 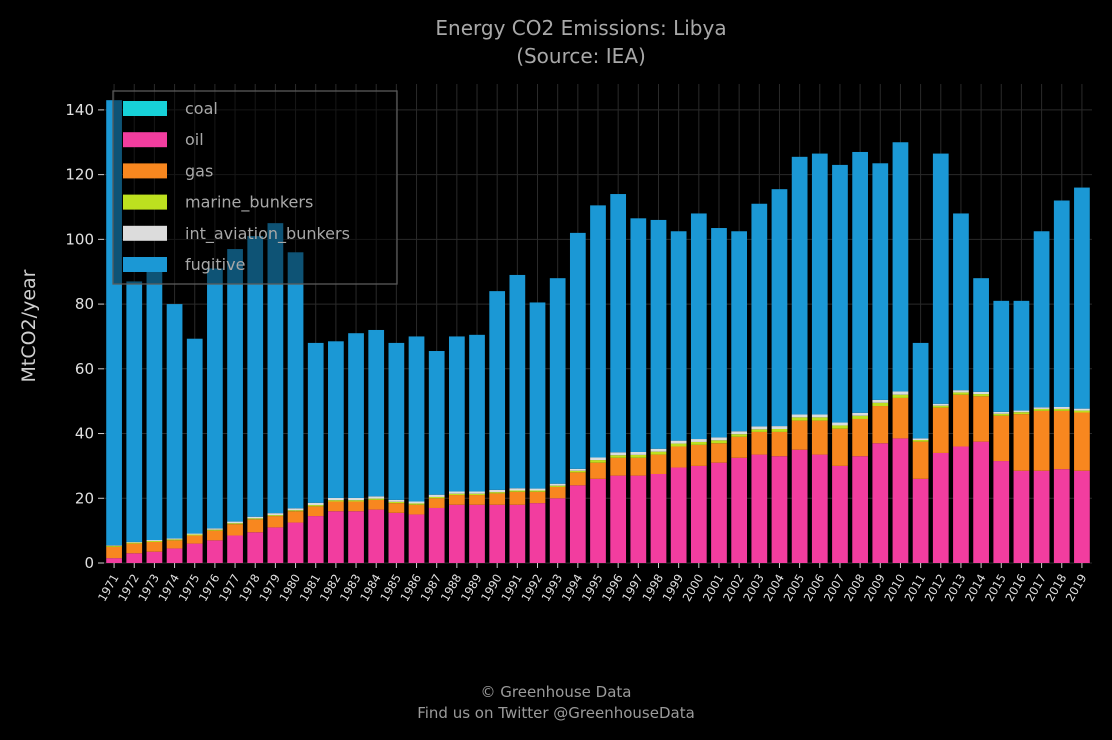 I want to click on x-tick-label: 2019, so click(x=1076, y=588).